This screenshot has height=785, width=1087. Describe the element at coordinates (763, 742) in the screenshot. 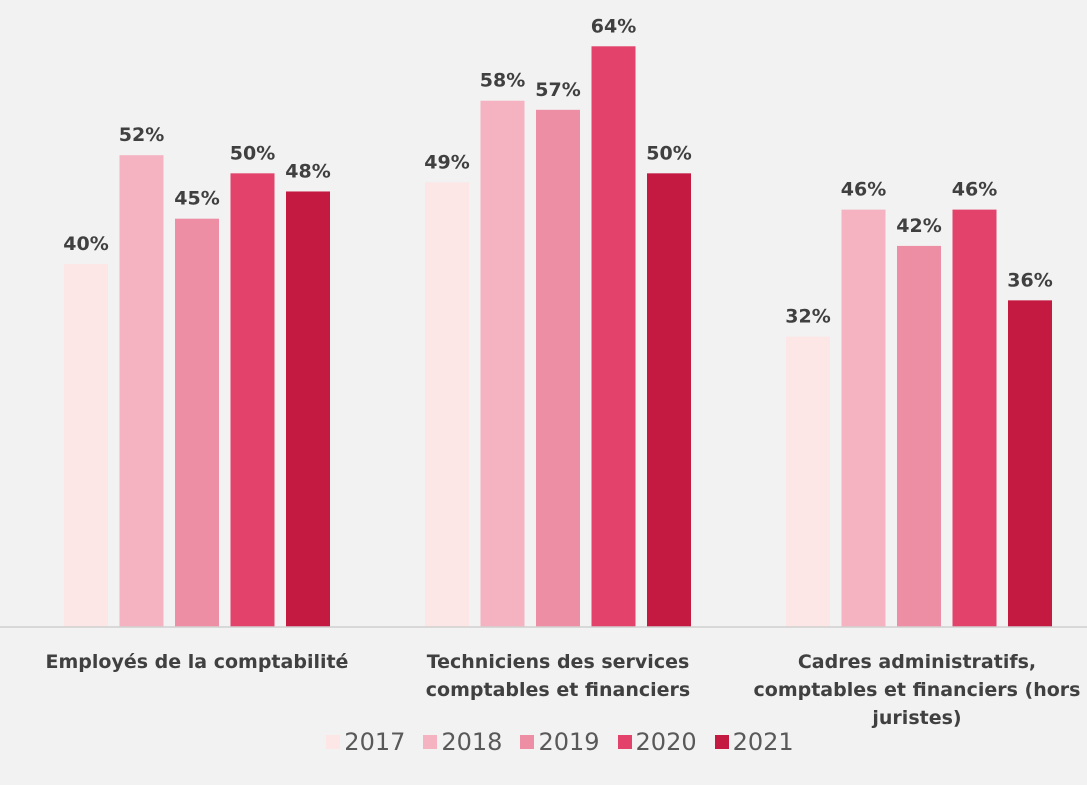

I see `legend-label: 2021` at that location.